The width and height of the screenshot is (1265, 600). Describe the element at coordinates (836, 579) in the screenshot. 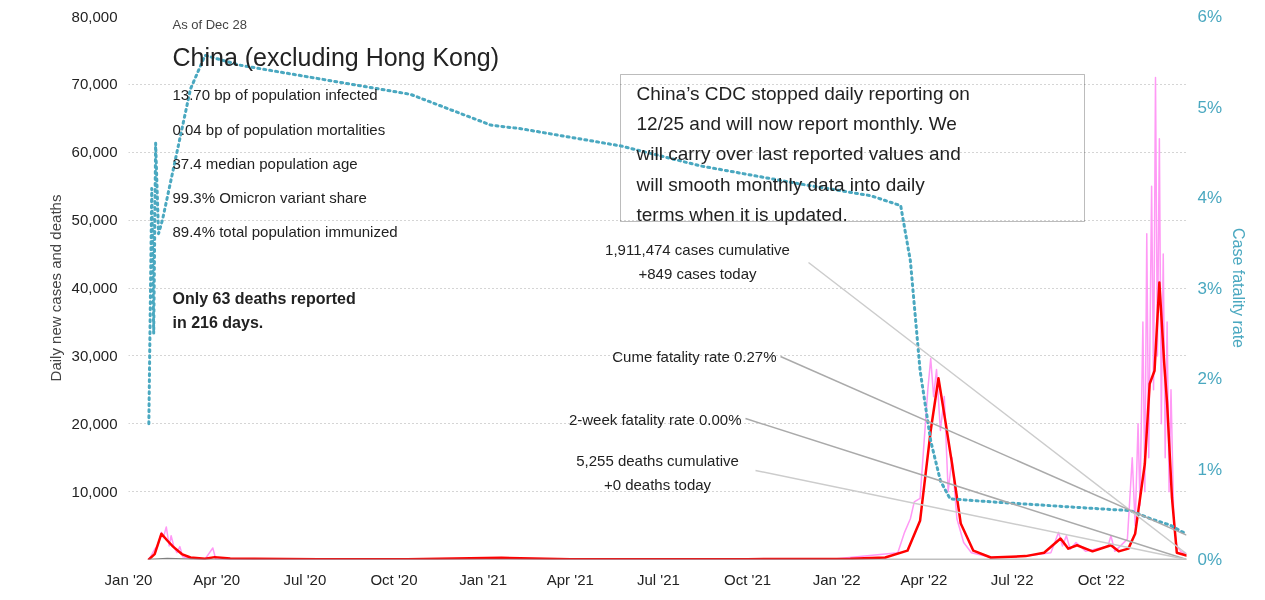

I see `x-tick-label: Jan '22` at that location.